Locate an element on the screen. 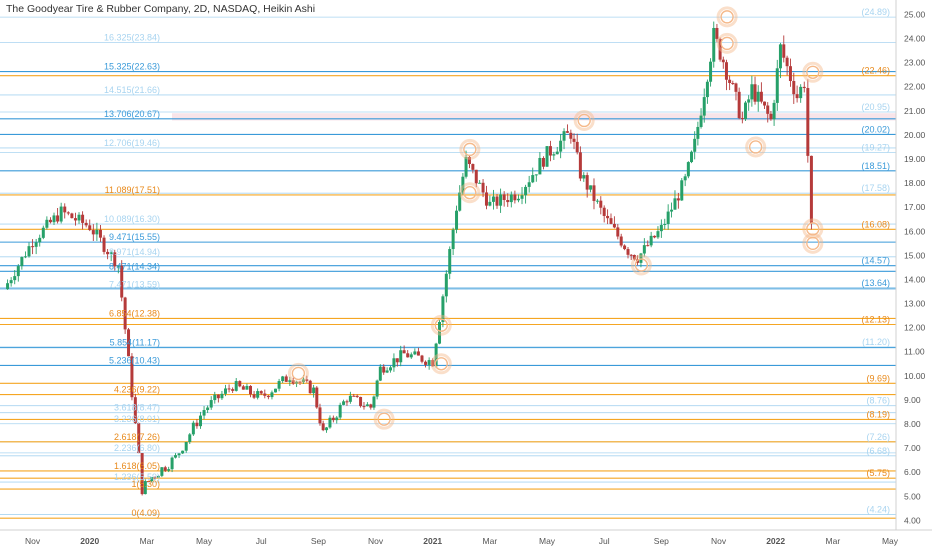  level-label-0: (24.89) is located at coordinates (875, 12).